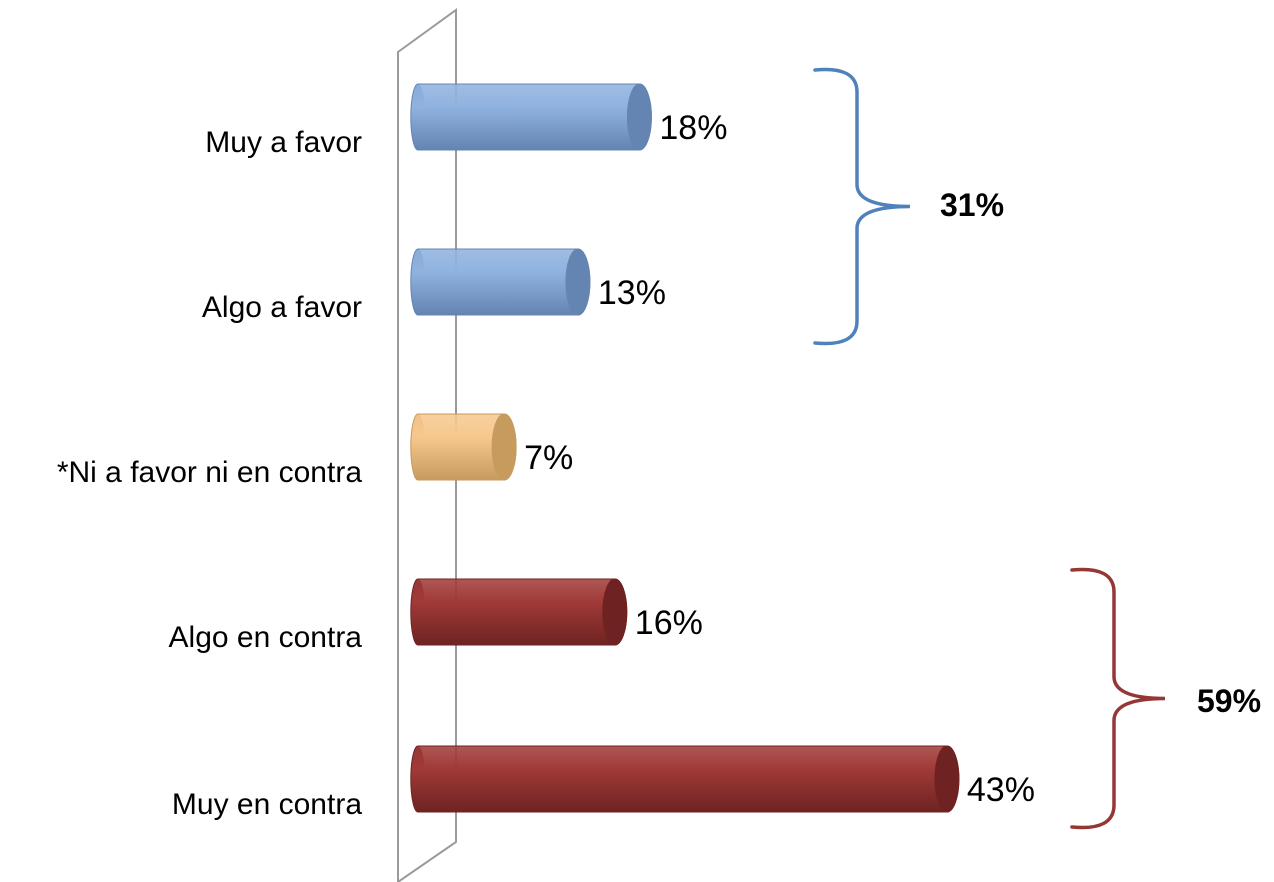  What do you see at coordinates (266, 637) in the screenshot?
I see `category-label: Algo en contra` at bounding box center [266, 637].